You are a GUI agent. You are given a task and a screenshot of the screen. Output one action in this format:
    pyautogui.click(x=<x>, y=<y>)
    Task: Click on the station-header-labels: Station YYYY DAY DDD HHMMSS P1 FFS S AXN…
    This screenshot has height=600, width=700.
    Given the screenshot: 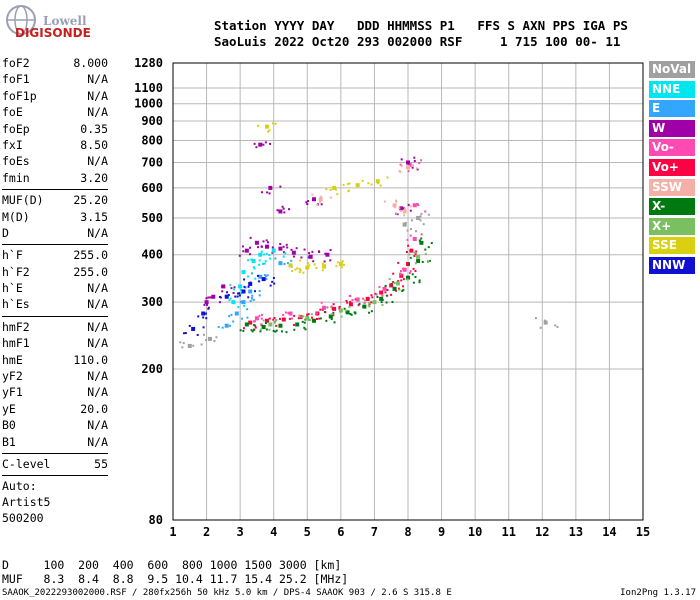 What is the action you would take?
    pyautogui.click(x=421, y=25)
    